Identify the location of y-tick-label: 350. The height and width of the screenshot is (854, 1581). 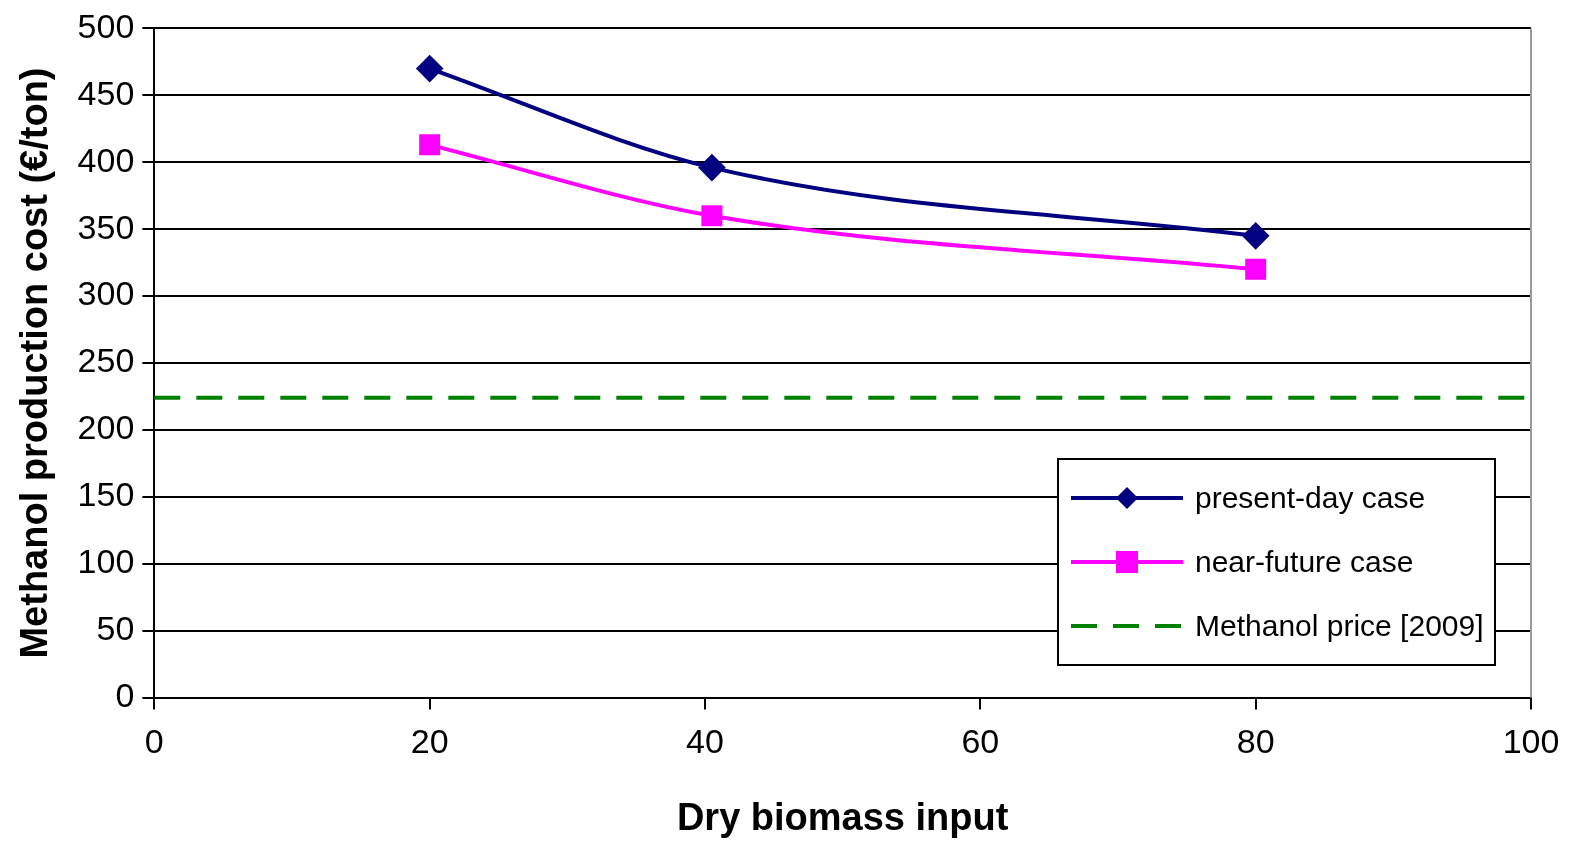
(106, 226).